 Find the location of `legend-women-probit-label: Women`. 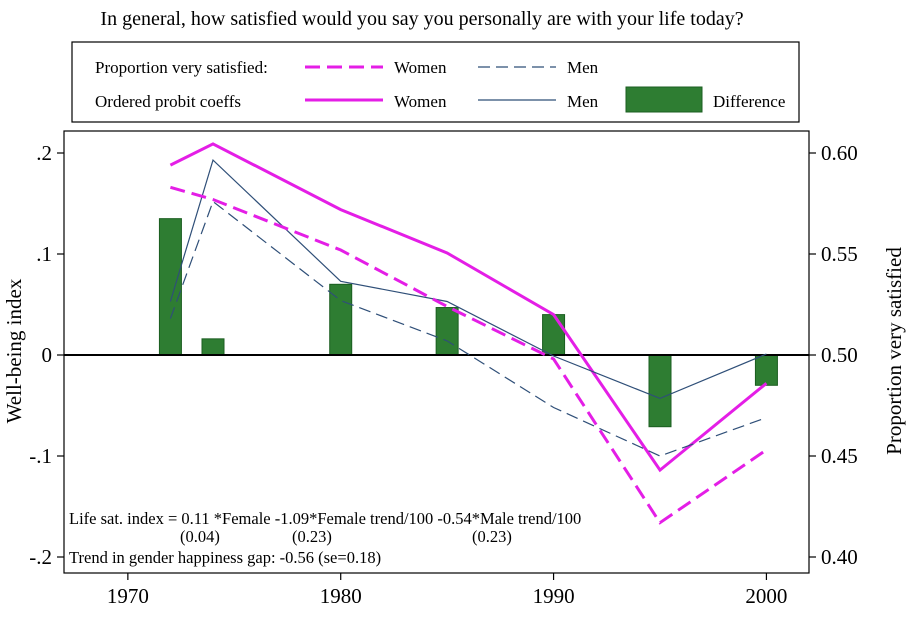

legend-women-probit-label: Women is located at coordinates (420, 101).